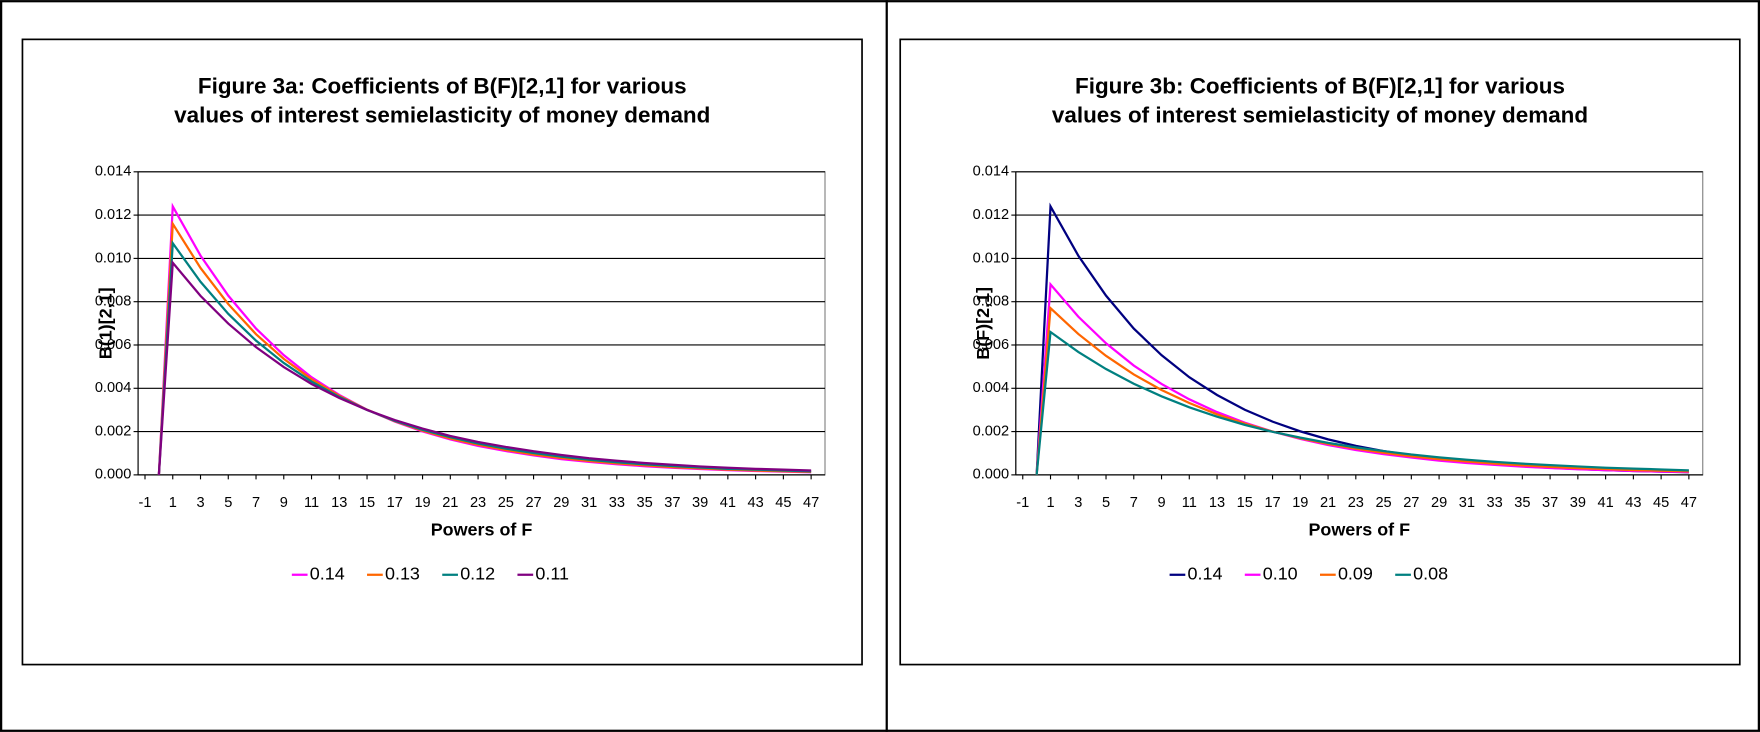 This screenshot has width=1760, height=732. What do you see at coordinates (1280, 574) in the screenshot?
I see `legend-label: 0.10` at bounding box center [1280, 574].